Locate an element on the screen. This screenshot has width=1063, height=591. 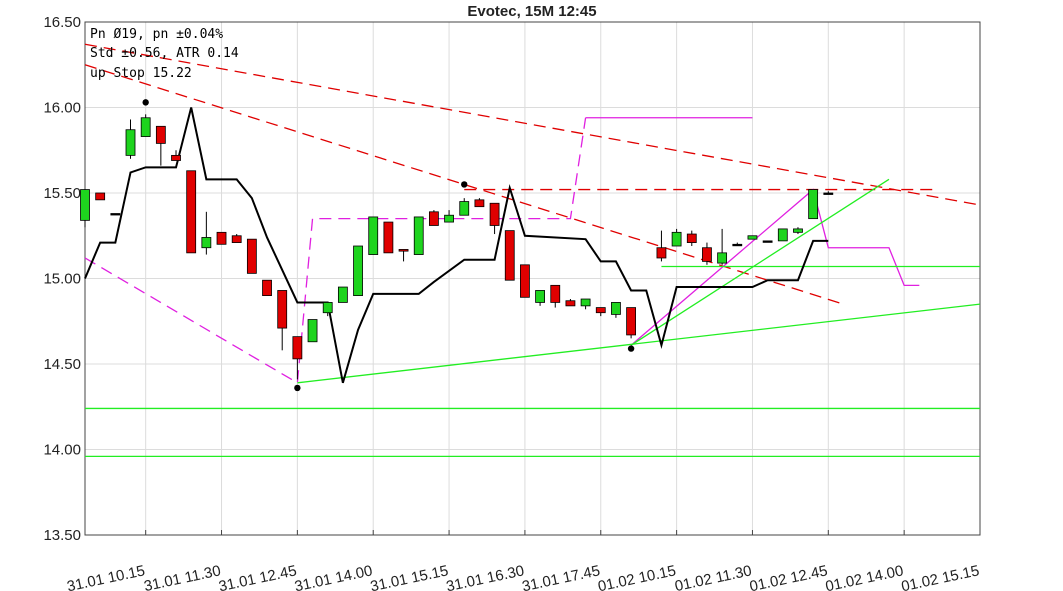
x-tick-label: 31.01 14.00 is located at coordinates (333, 576).